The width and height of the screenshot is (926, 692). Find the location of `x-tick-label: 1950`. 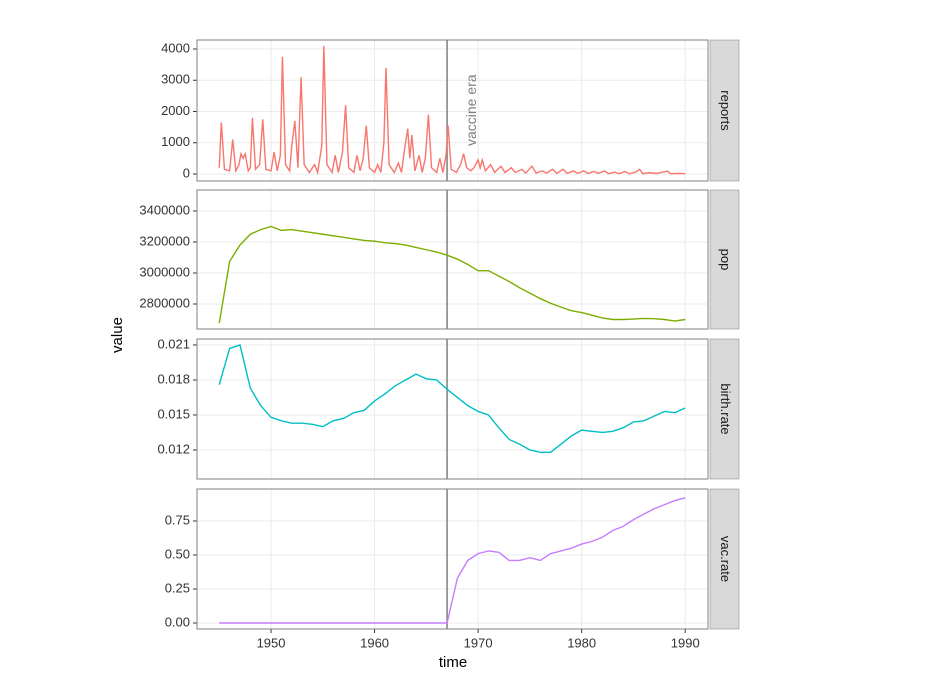

x-tick-label: 1950 is located at coordinates (271, 642).